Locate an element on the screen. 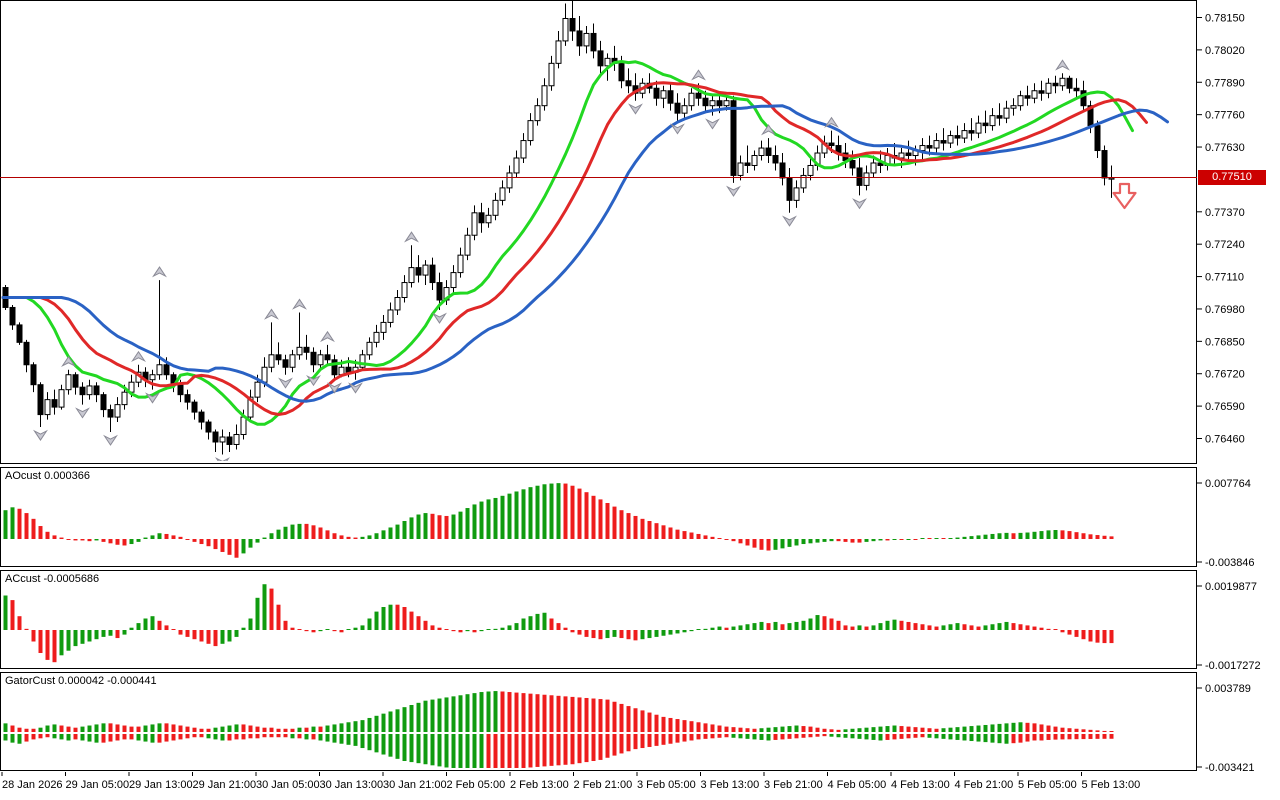  ac-pane-title: ACcust -0.0005686 is located at coordinates (52, 579).